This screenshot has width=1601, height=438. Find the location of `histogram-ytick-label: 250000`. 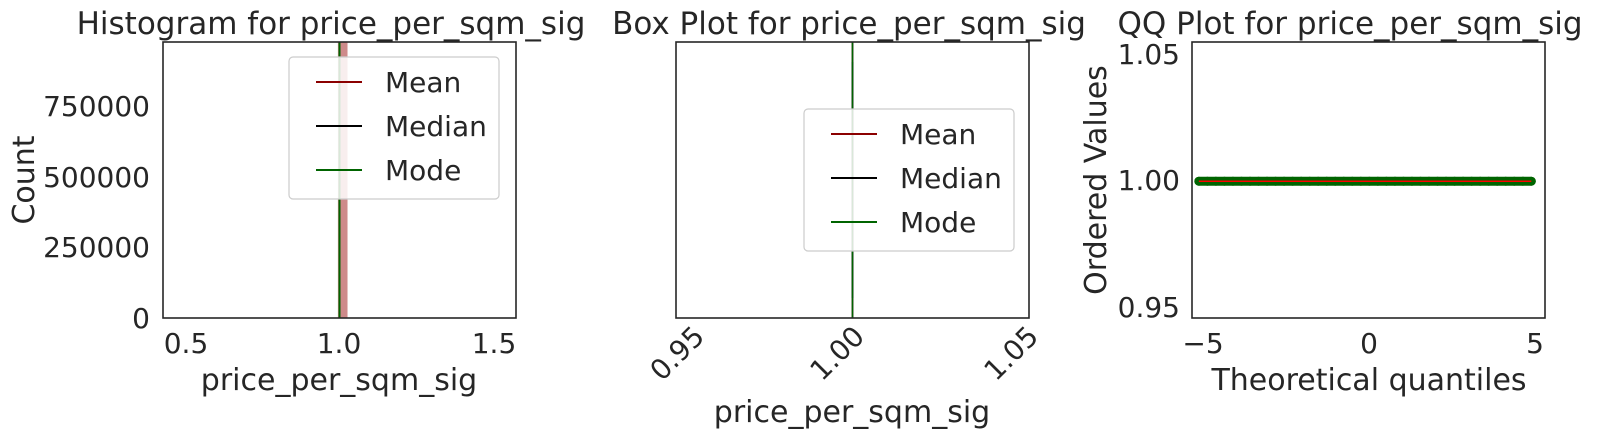

histogram-ytick-label: 250000 is located at coordinates (96, 247).